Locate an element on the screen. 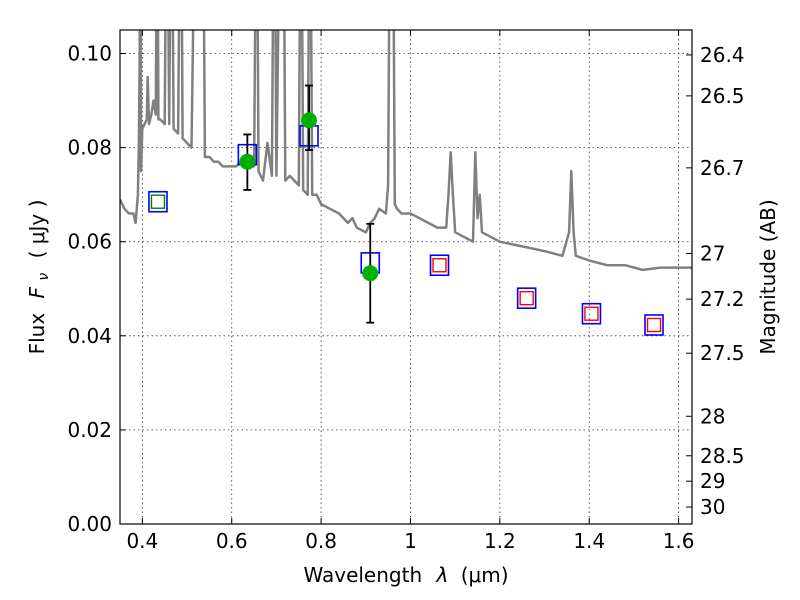 This screenshot has width=800, height=600. y-tick-label: 0.00 is located at coordinates (89, 524).